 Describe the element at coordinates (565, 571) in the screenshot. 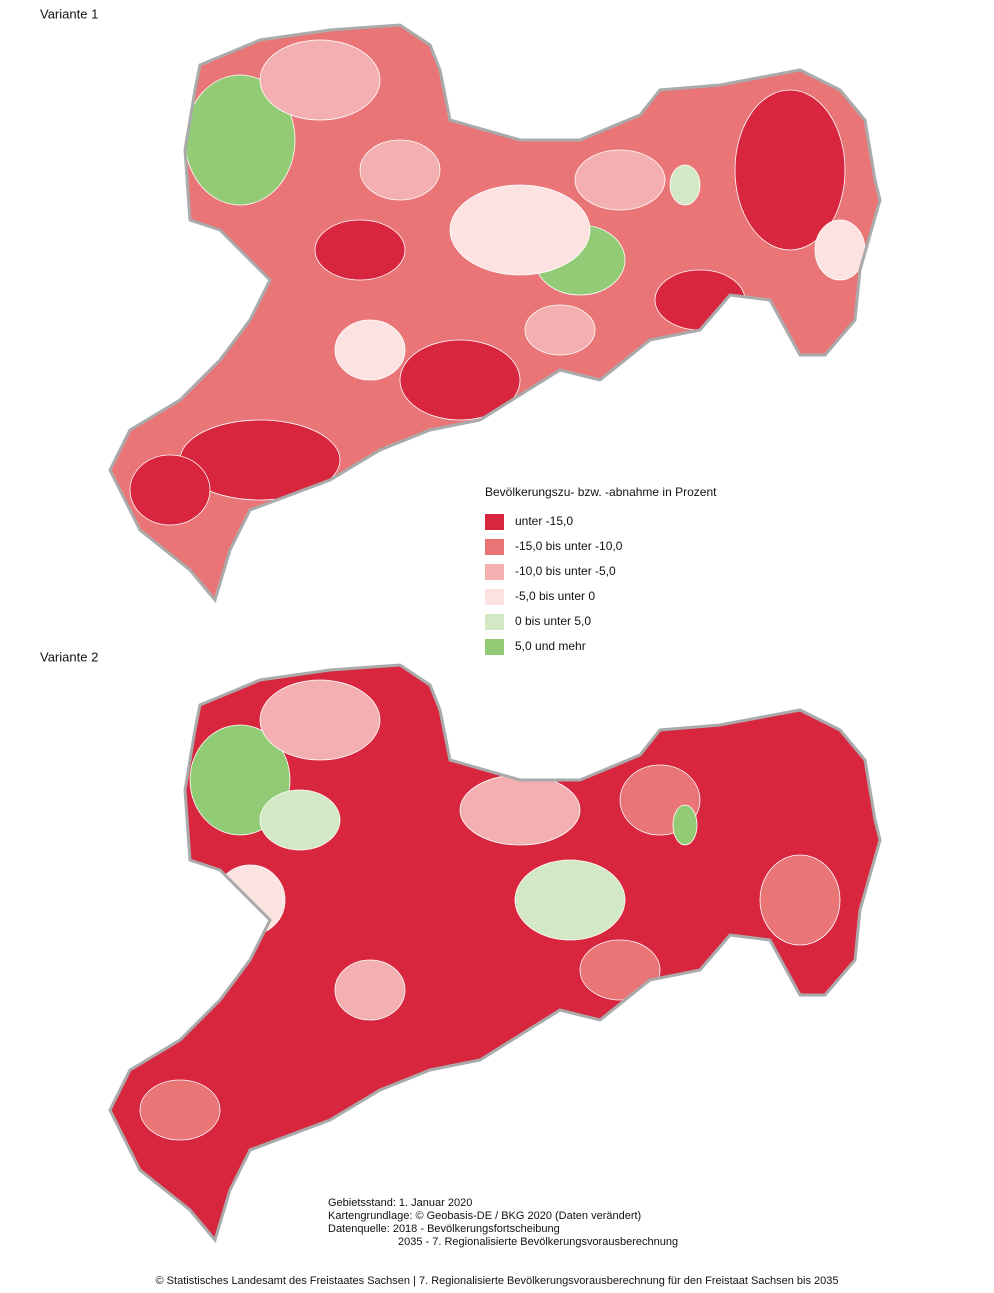

I see `legend-label: -10,0 bis unter -5,0` at that location.